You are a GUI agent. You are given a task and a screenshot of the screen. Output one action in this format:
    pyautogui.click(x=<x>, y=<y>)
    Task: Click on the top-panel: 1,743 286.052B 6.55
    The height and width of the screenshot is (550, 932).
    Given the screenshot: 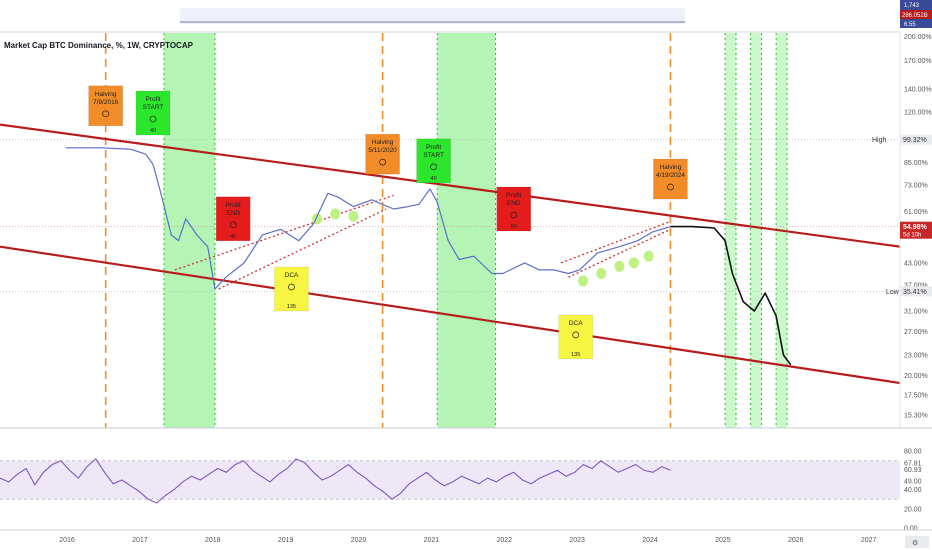 What is the action you would take?
    pyautogui.click(x=466, y=16)
    